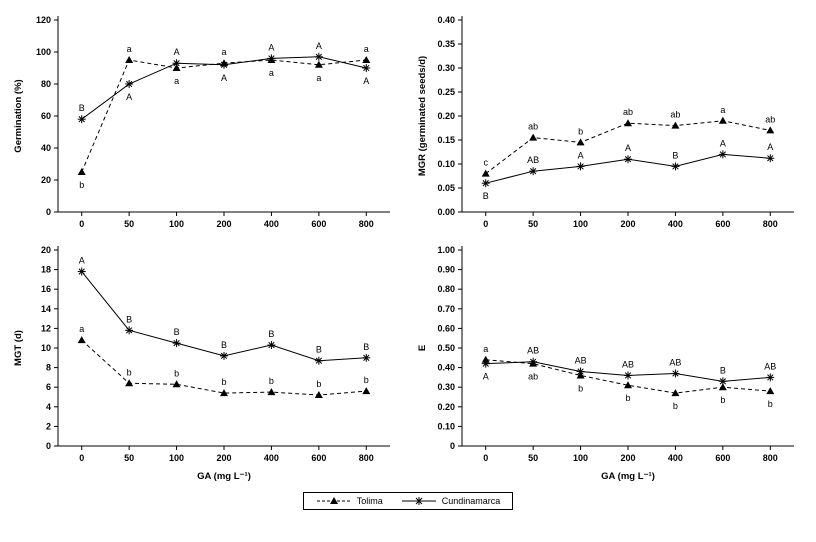 This screenshot has height=542, width=816. I want to click on svg-text: 60, so click(46, 116).